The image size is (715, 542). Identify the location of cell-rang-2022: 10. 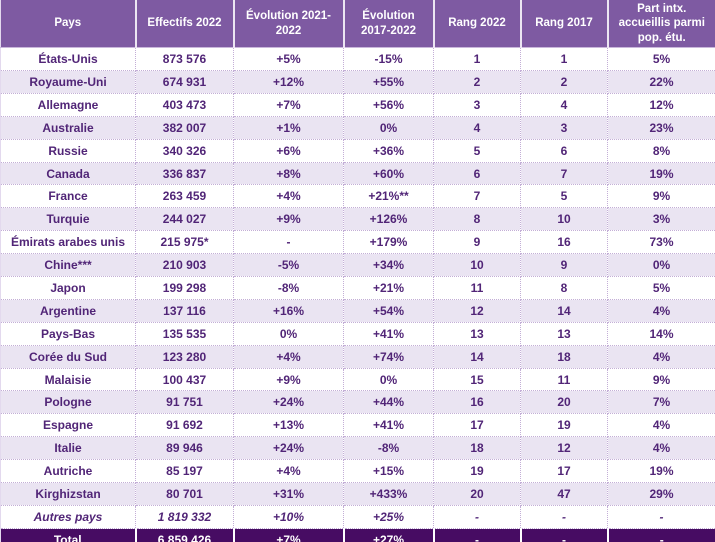
(477, 265).